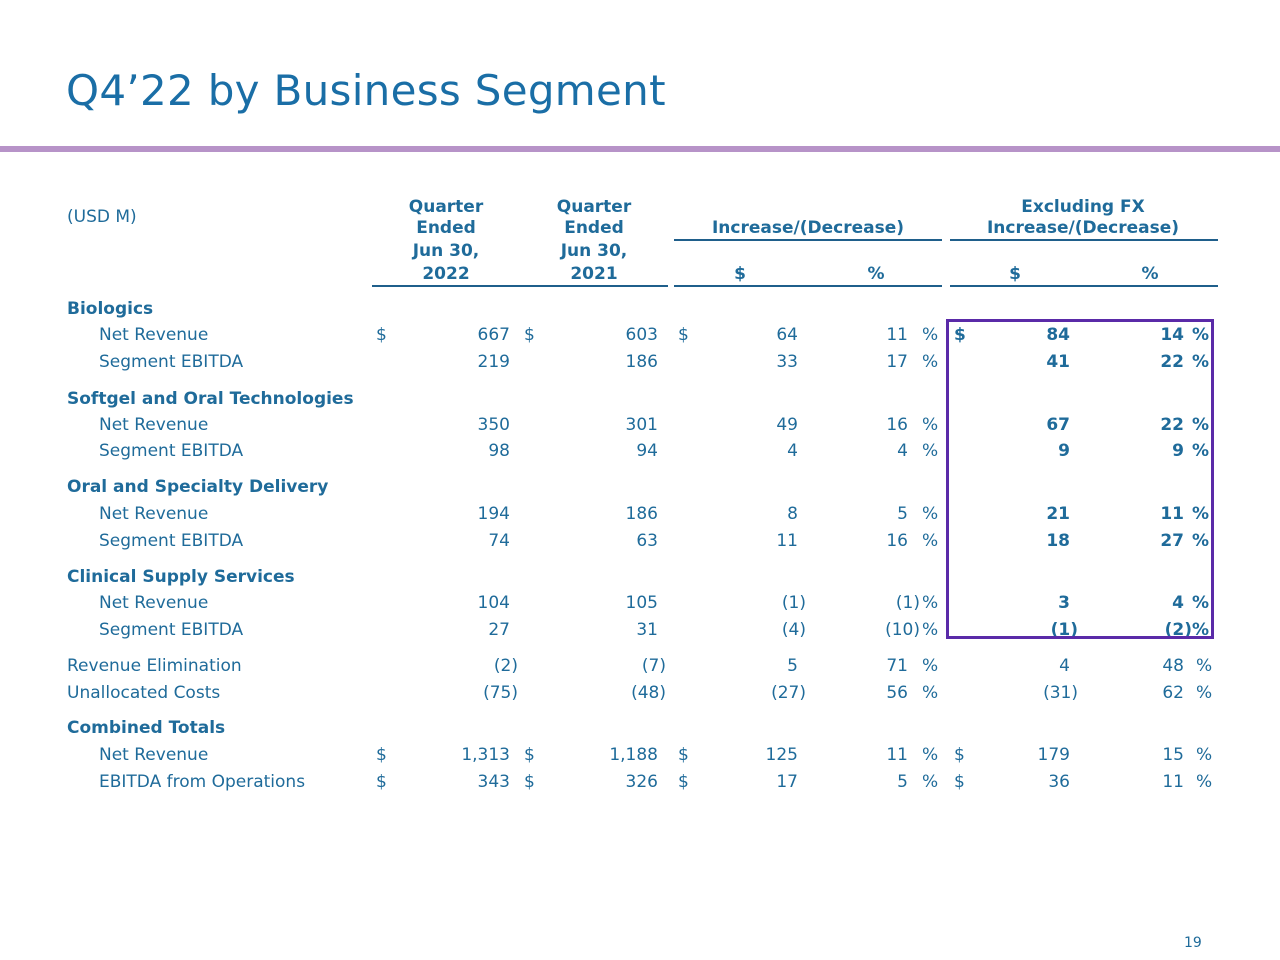  I want to click on cell-fxp: (2), so click(1178, 630).